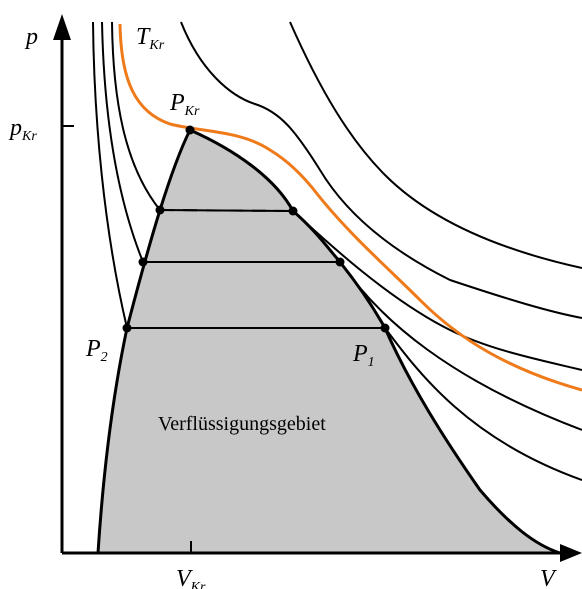 This screenshot has width=582, height=589. I want to click on tie-upper-left-point, so click(160, 210).